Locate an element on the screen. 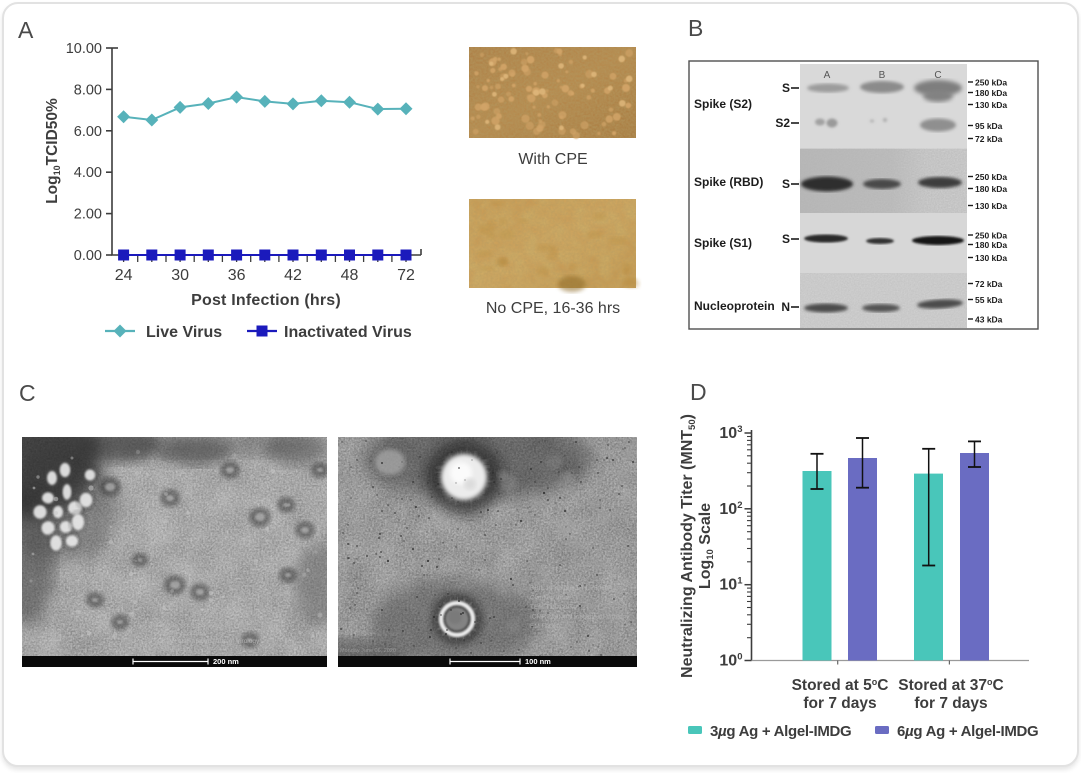 Image resolution: width=1081 pixels, height=773 pixels. svg-text: Log10 Scale is located at coordinates (706, 546).